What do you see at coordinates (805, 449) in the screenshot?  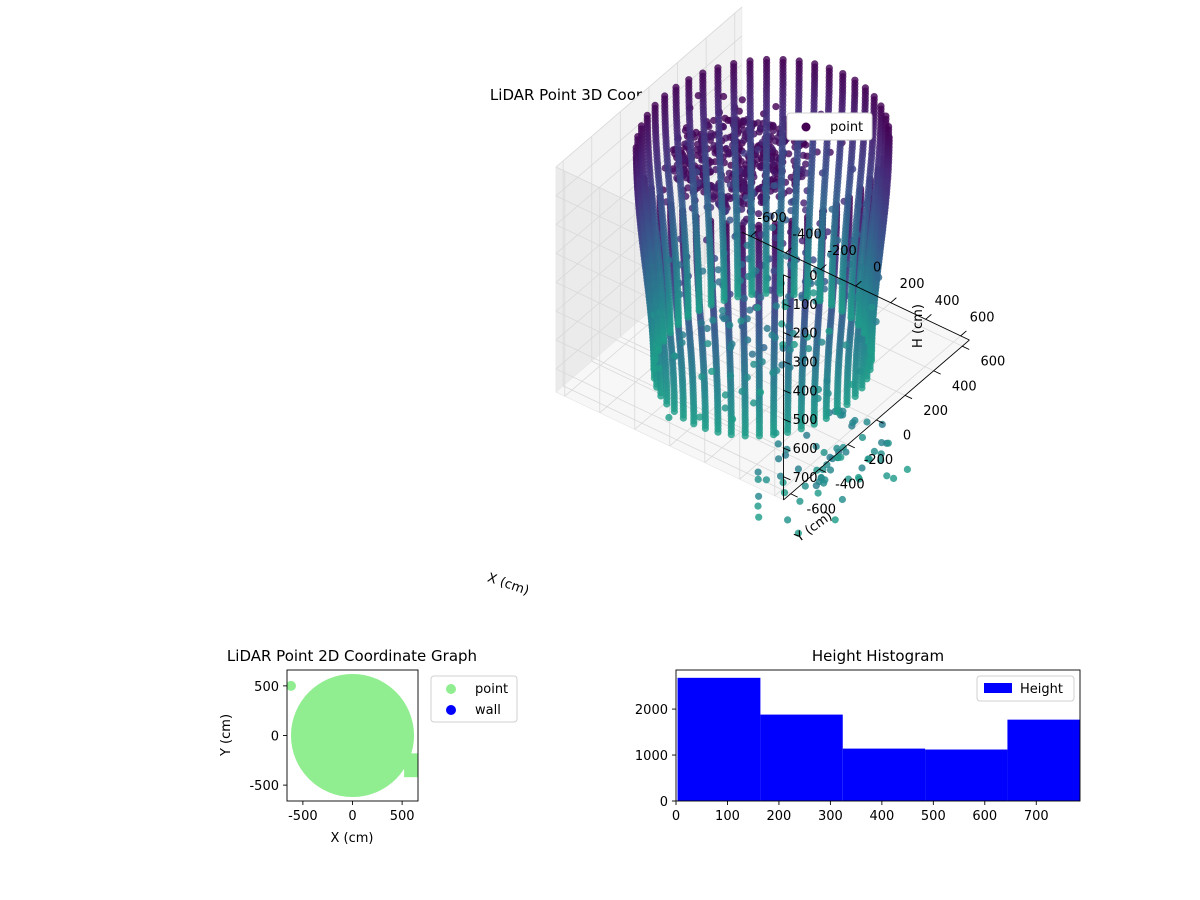 I see `z-tick-label: 600` at bounding box center [805, 449].